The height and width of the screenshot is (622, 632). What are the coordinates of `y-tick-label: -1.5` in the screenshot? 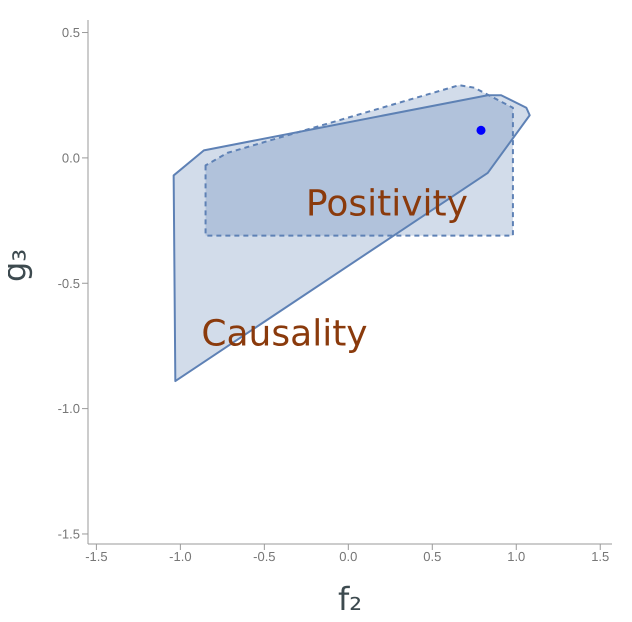 It's located at (69, 534).